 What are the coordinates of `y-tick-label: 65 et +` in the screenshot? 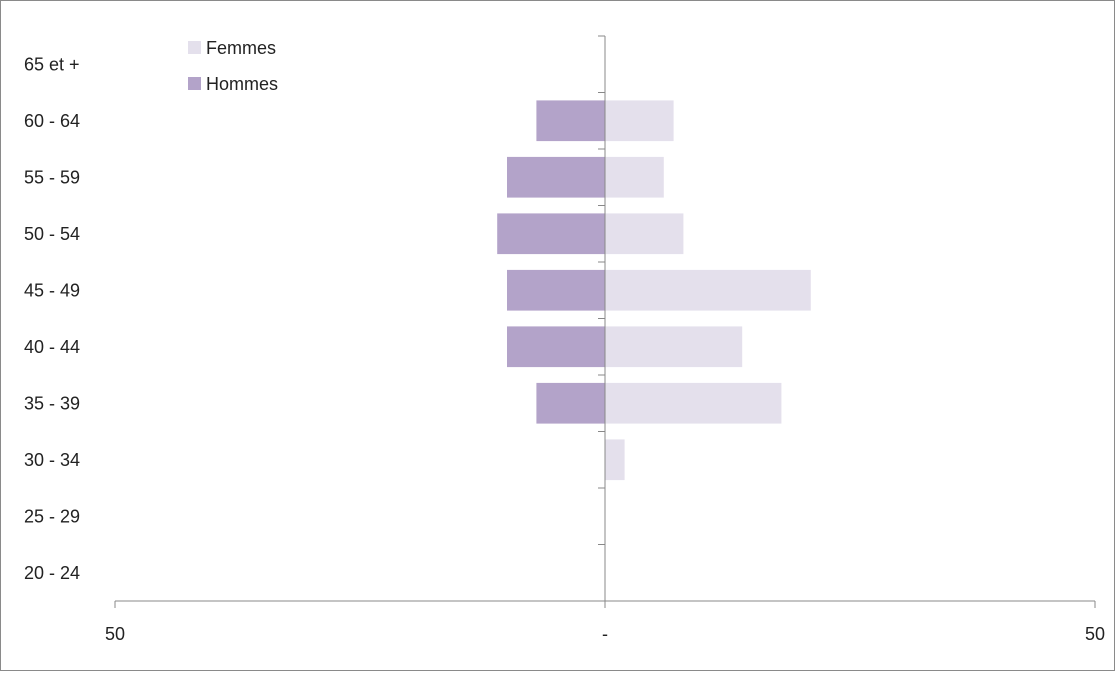 It's located at (52, 64).